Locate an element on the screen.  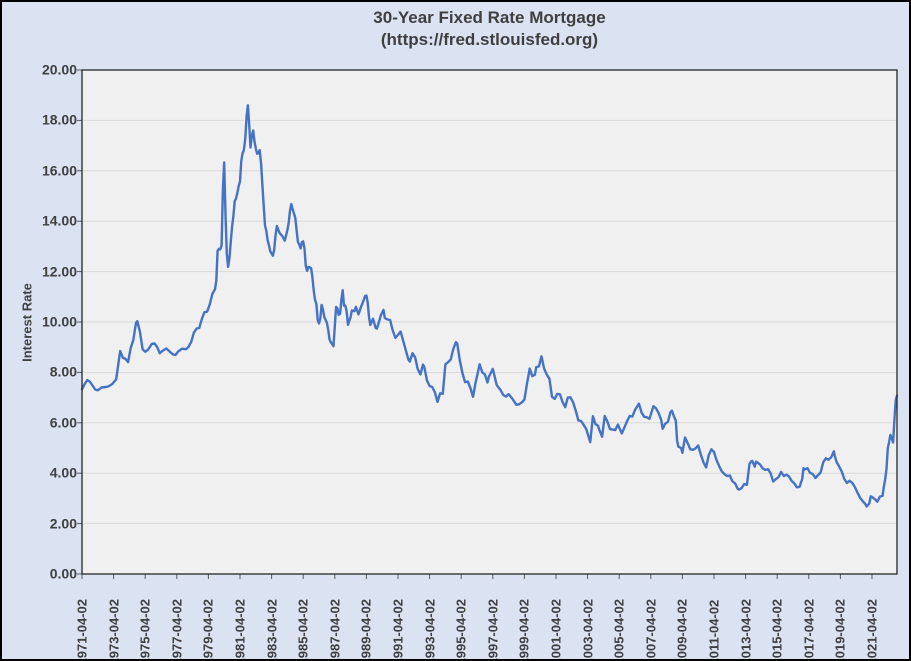
x-tick-label: 1987-04-02 is located at coordinates (335, 630).